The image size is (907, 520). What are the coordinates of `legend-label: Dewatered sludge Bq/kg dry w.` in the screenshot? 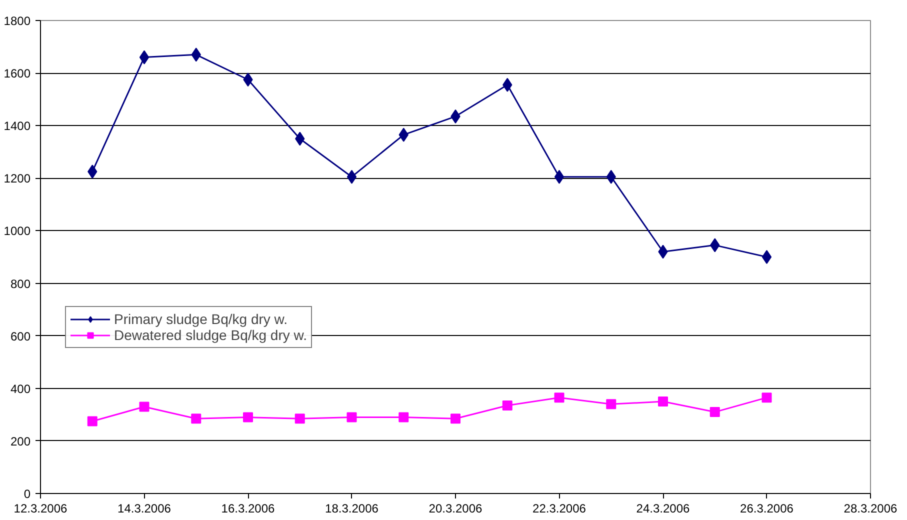 It's located at (210, 335).